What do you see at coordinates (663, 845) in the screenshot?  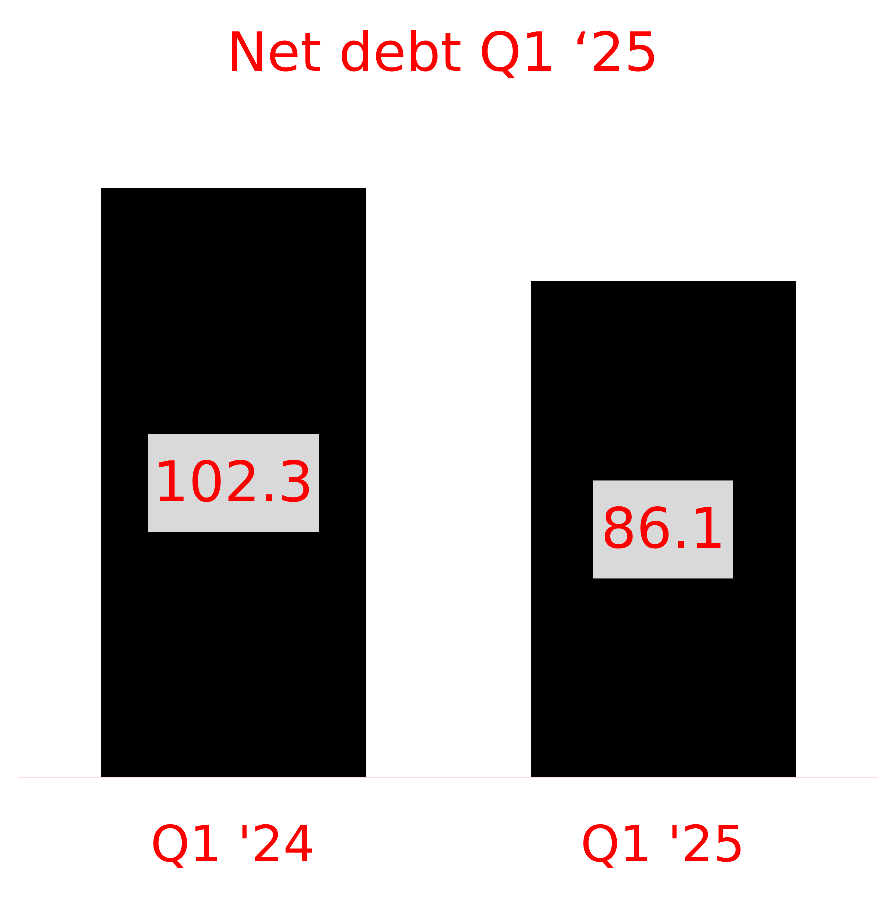 I see `x-tick-label: Q1 '25` at bounding box center [663, 845].